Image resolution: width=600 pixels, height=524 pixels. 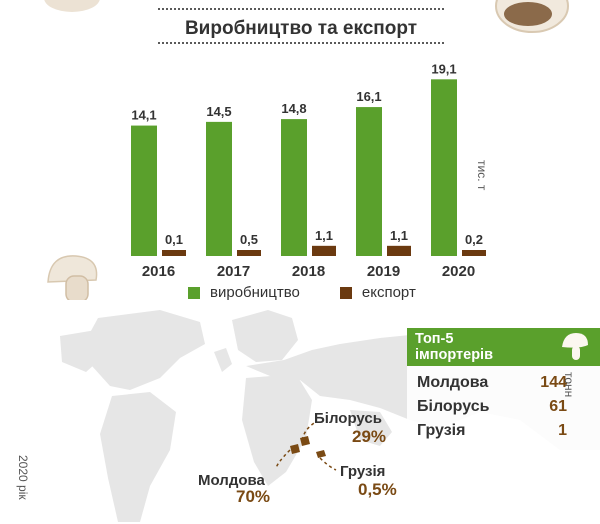 I want to click on map-pct-belarus: 29%, so click(x=369, y=436).